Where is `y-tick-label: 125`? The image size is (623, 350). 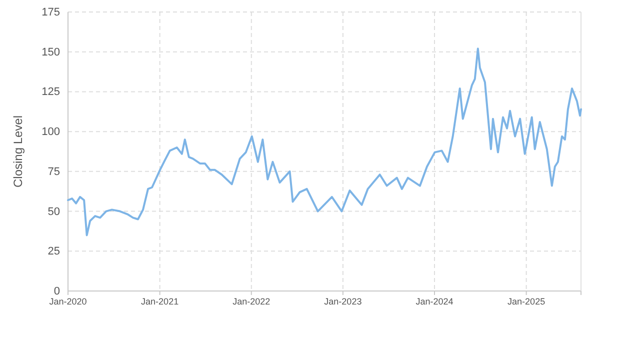 y-tick-label: 125 is located at coordinates (51, 92).